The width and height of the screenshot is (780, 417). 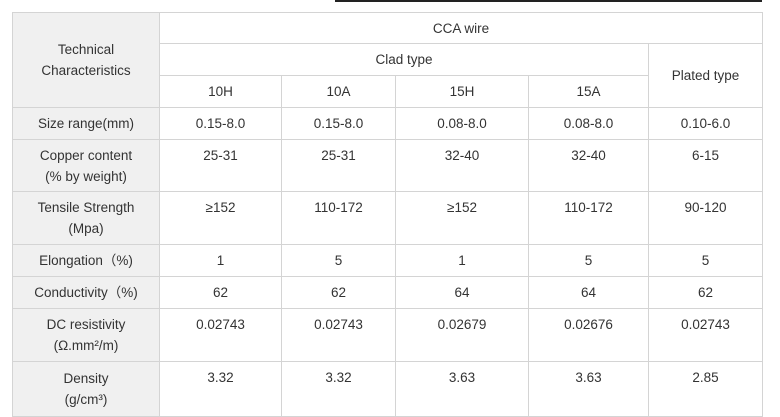 I want to click on table-cell: 0.02679, so click(x=462, y=335).